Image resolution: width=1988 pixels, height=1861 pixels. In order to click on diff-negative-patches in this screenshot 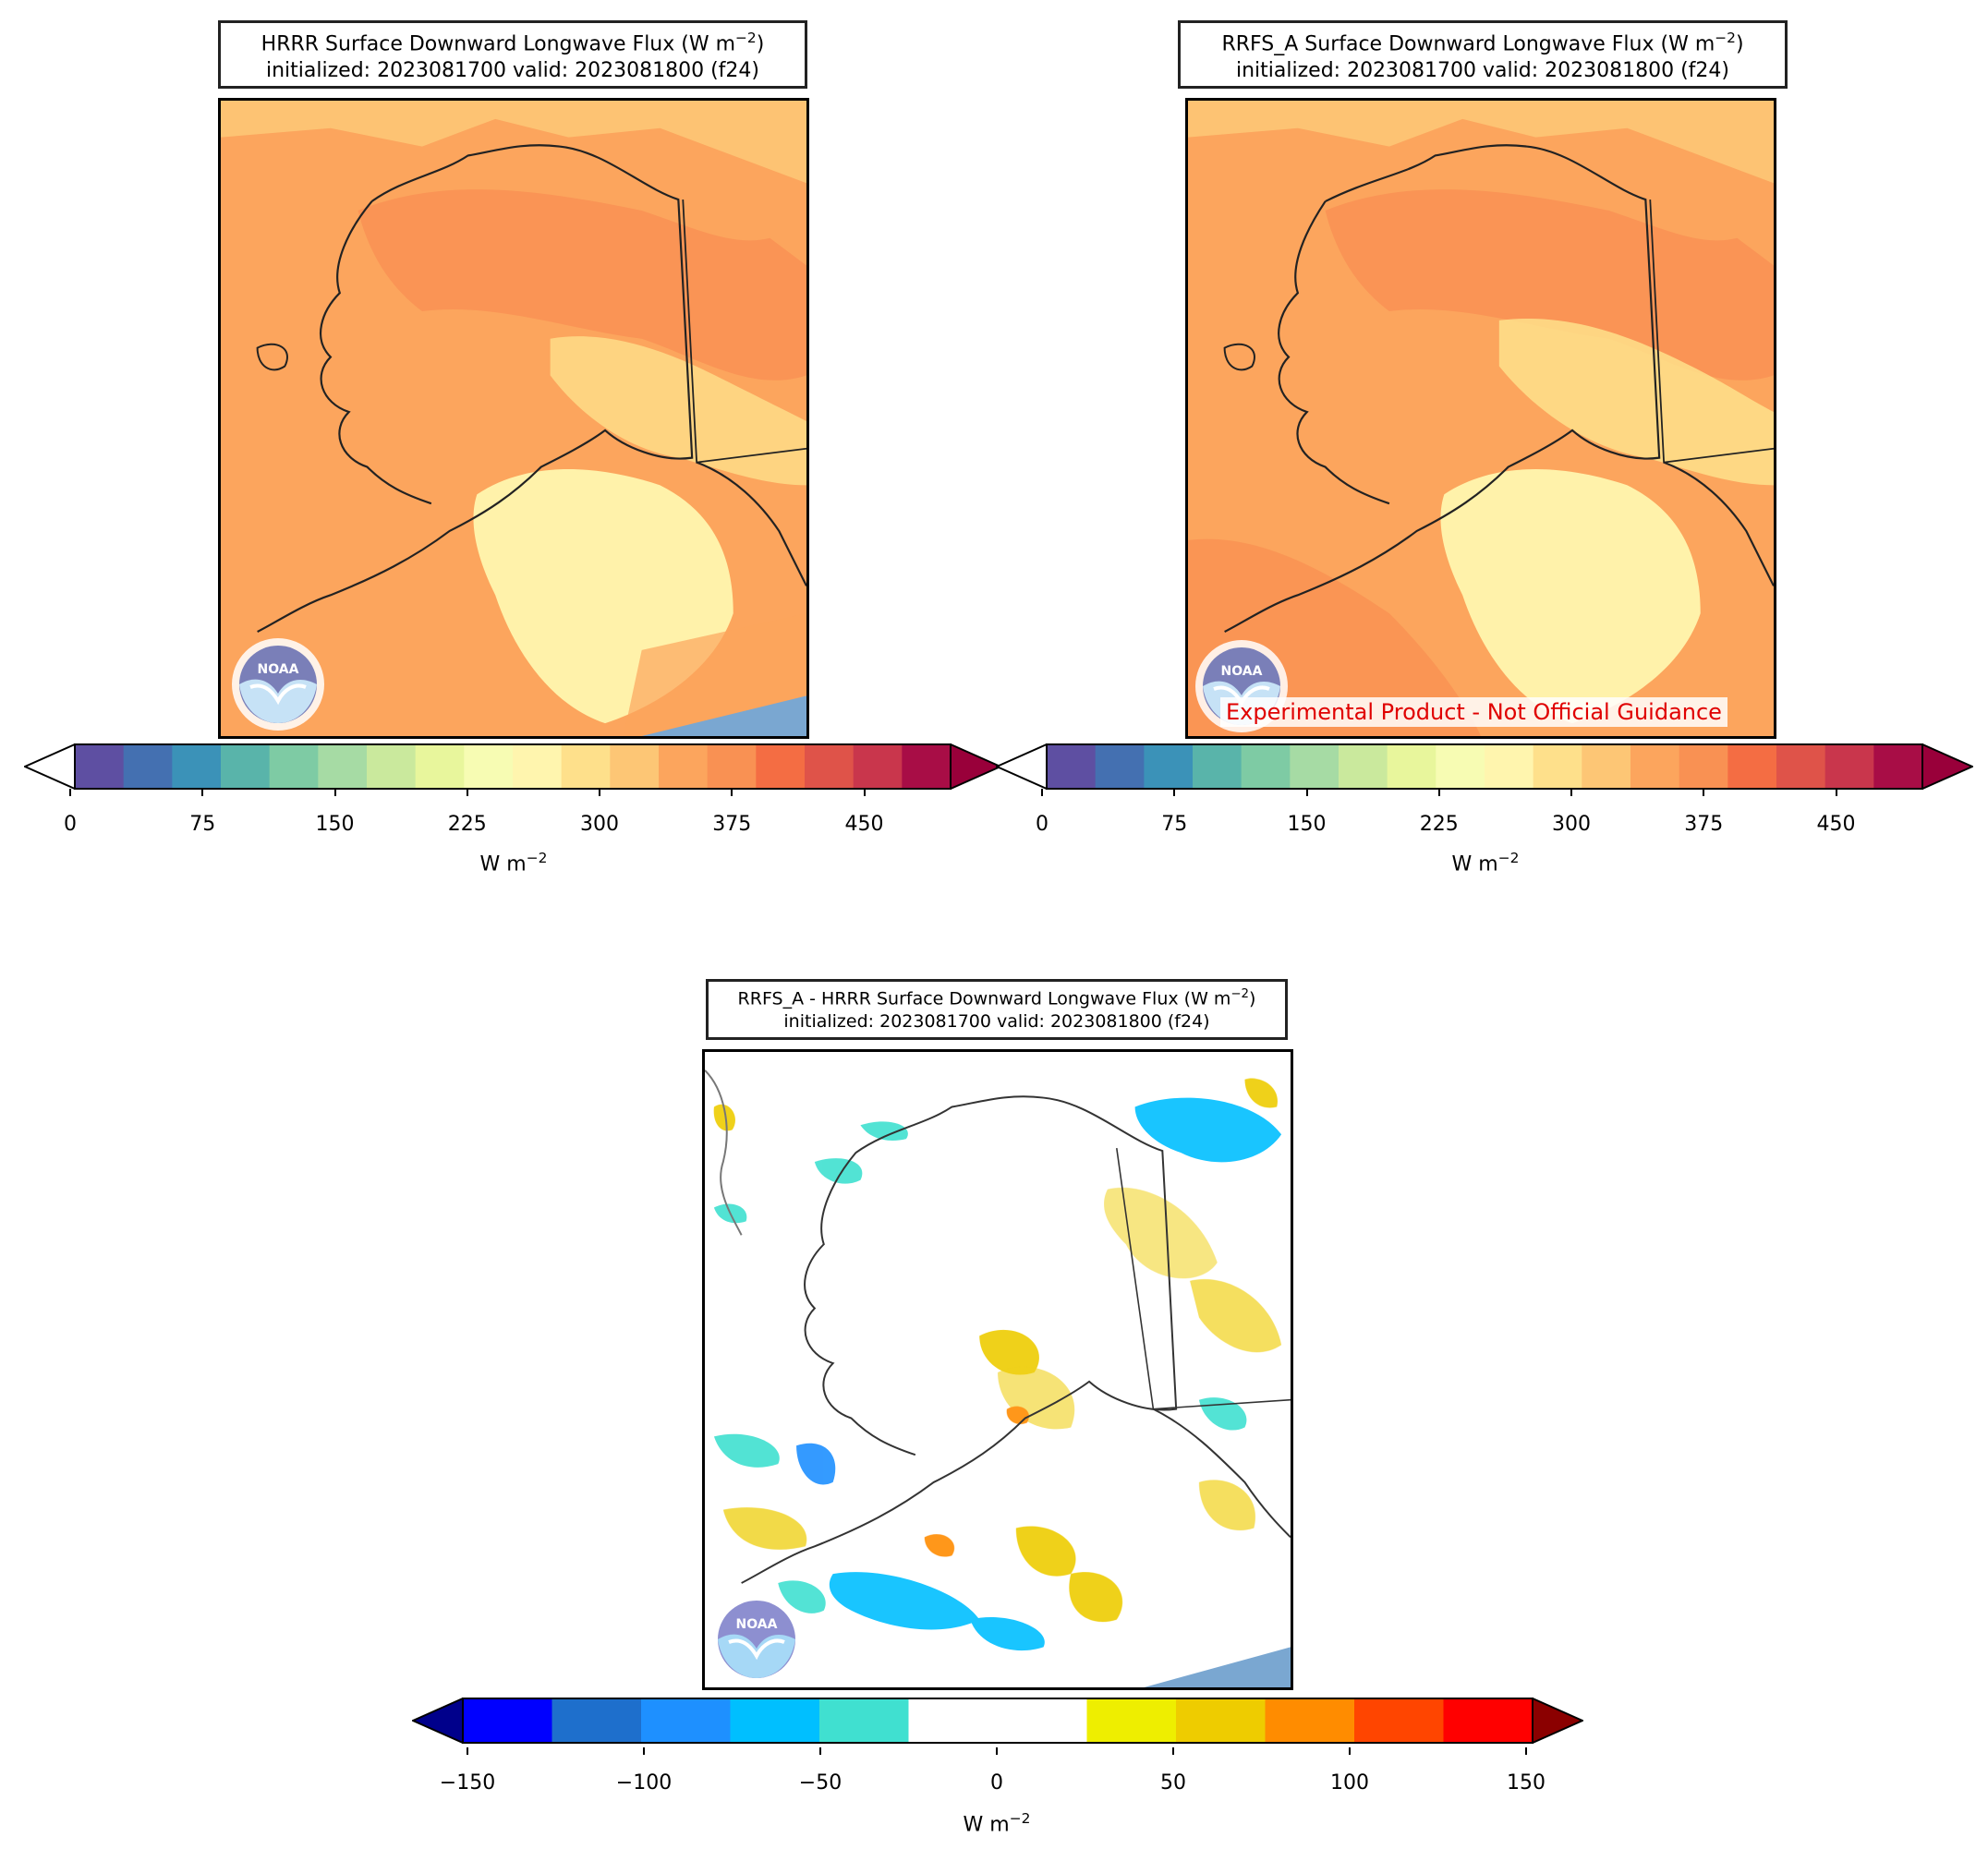, I will do `click(997, 1374)`.